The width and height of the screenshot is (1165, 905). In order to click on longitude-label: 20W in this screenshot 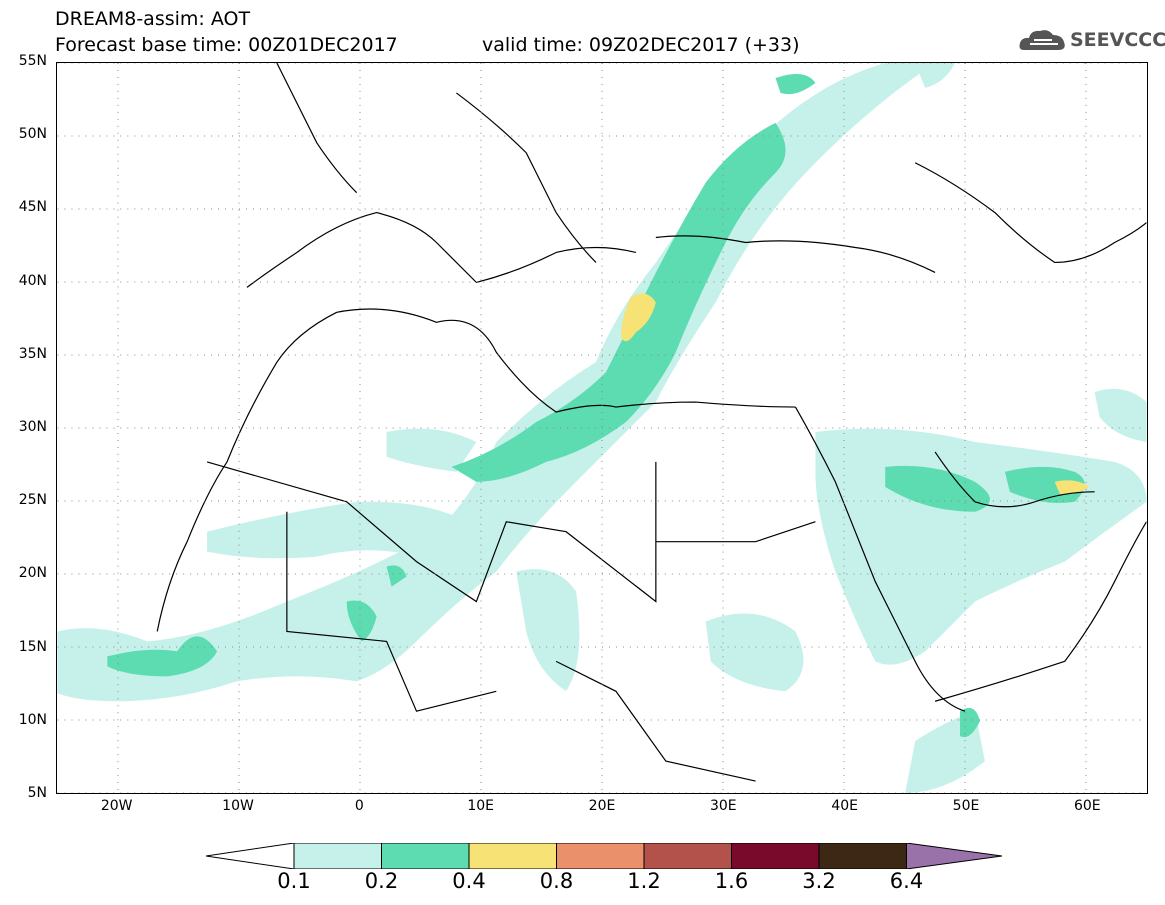, I will do `click(116, 806)`.